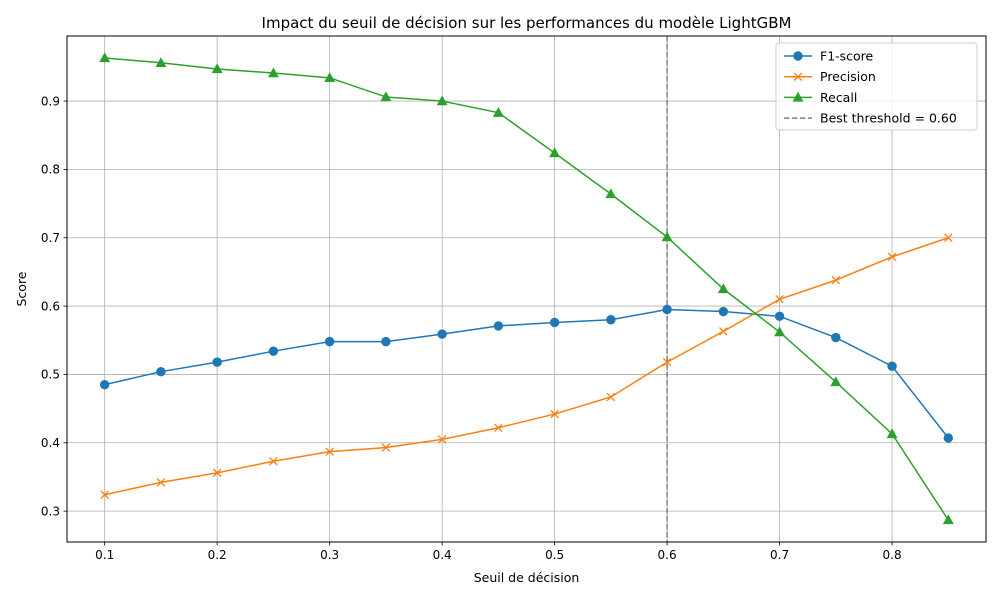 The image size is (1000, 604). Describe the element at coordinates (847, 56) in the screenshot. I see `legend-label: F1-score` at that location.